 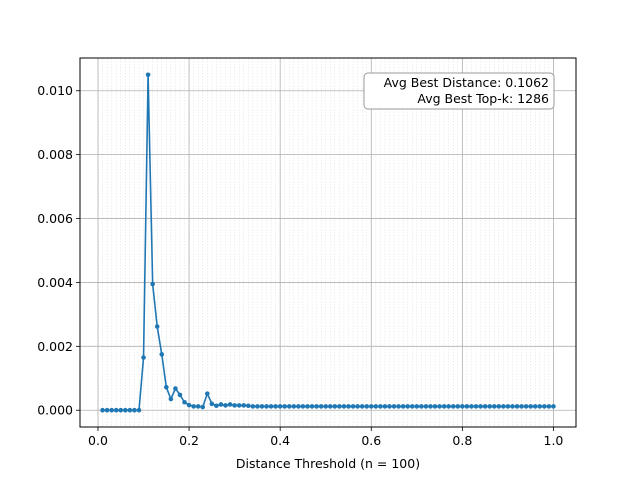 What do you see at coordinates (55, 410) in the screenshot?
I see `y-tick-label: 0.000` at bounding box center [55, 410].